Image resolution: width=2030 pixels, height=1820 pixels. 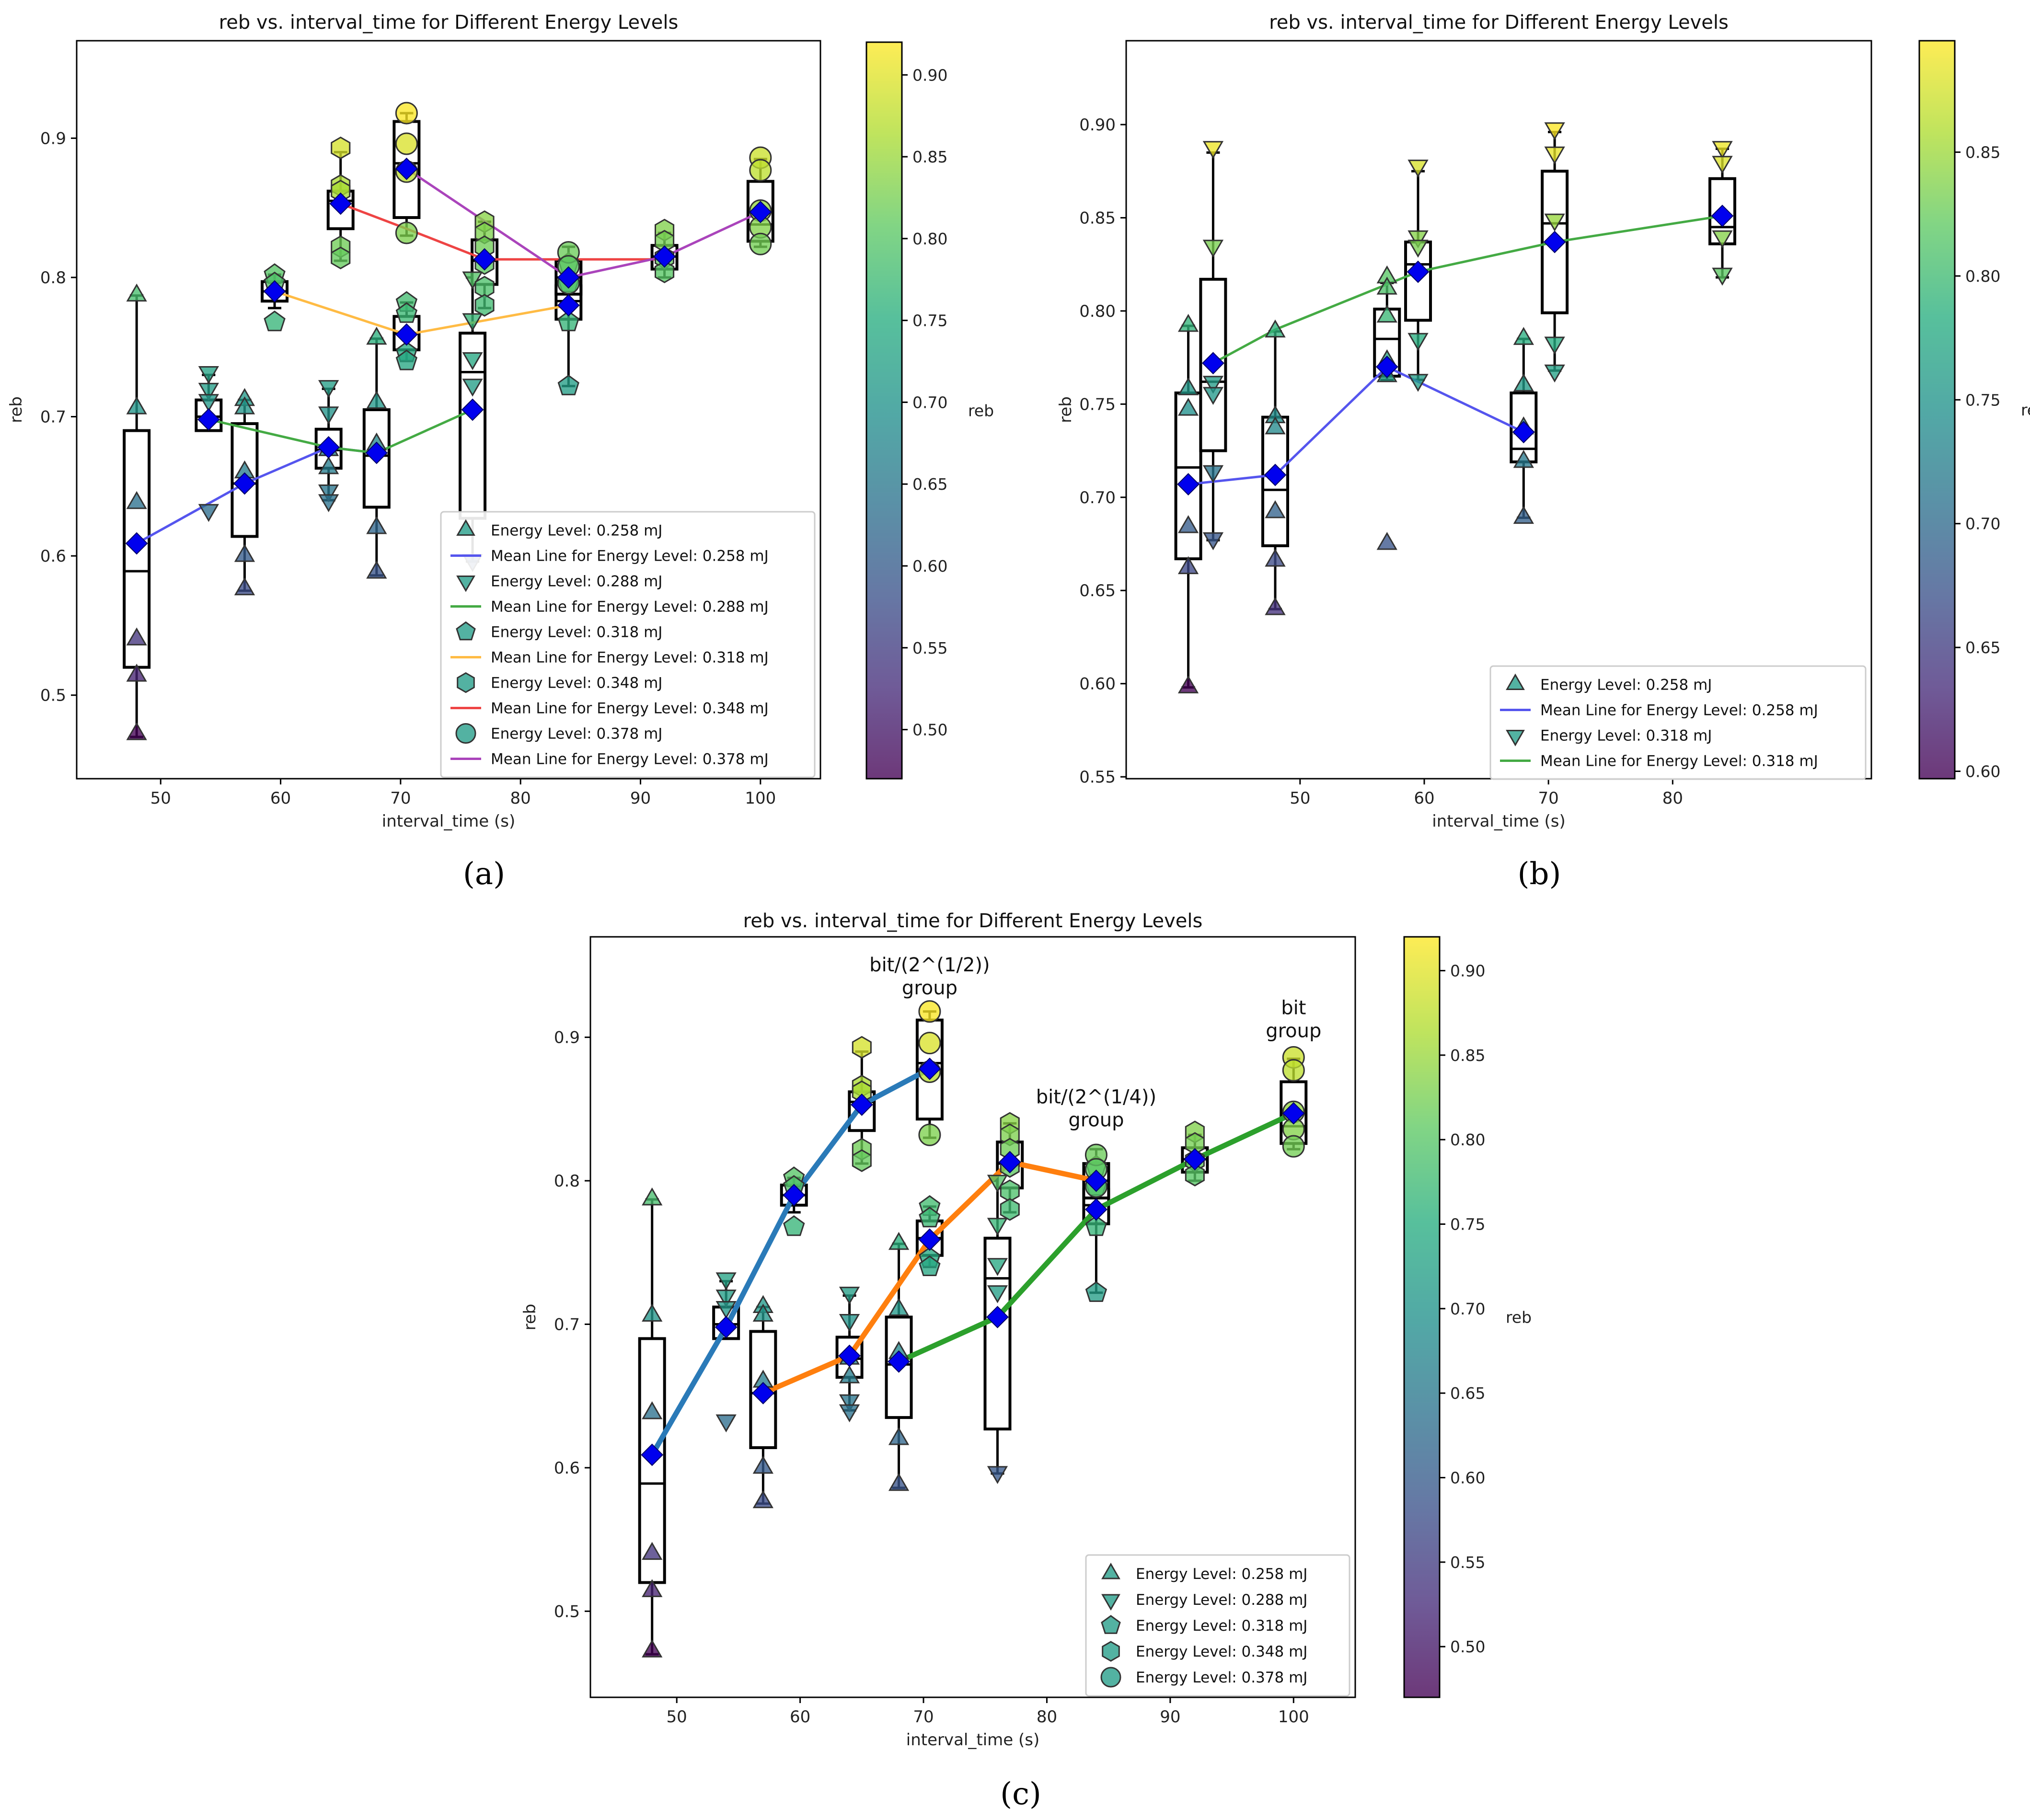 I want to click on colorbar-tick-label: 0.70, so click(x=929, y=402).